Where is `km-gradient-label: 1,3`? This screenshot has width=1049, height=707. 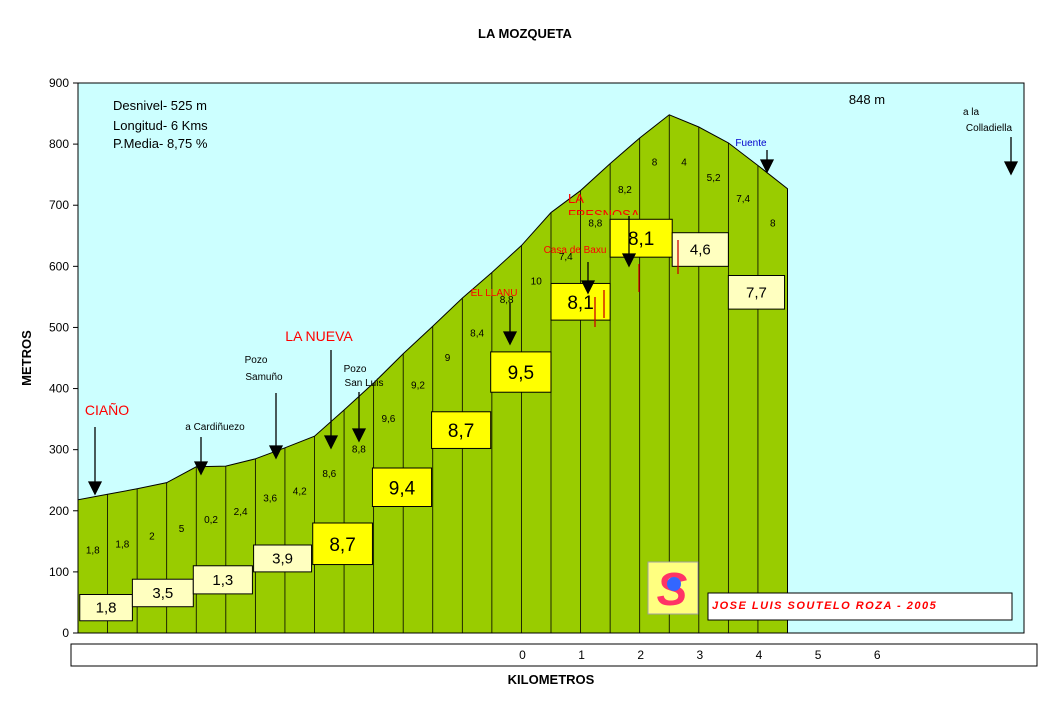 km-gradient-label: 1,3 is located at coordinates (222, 580).